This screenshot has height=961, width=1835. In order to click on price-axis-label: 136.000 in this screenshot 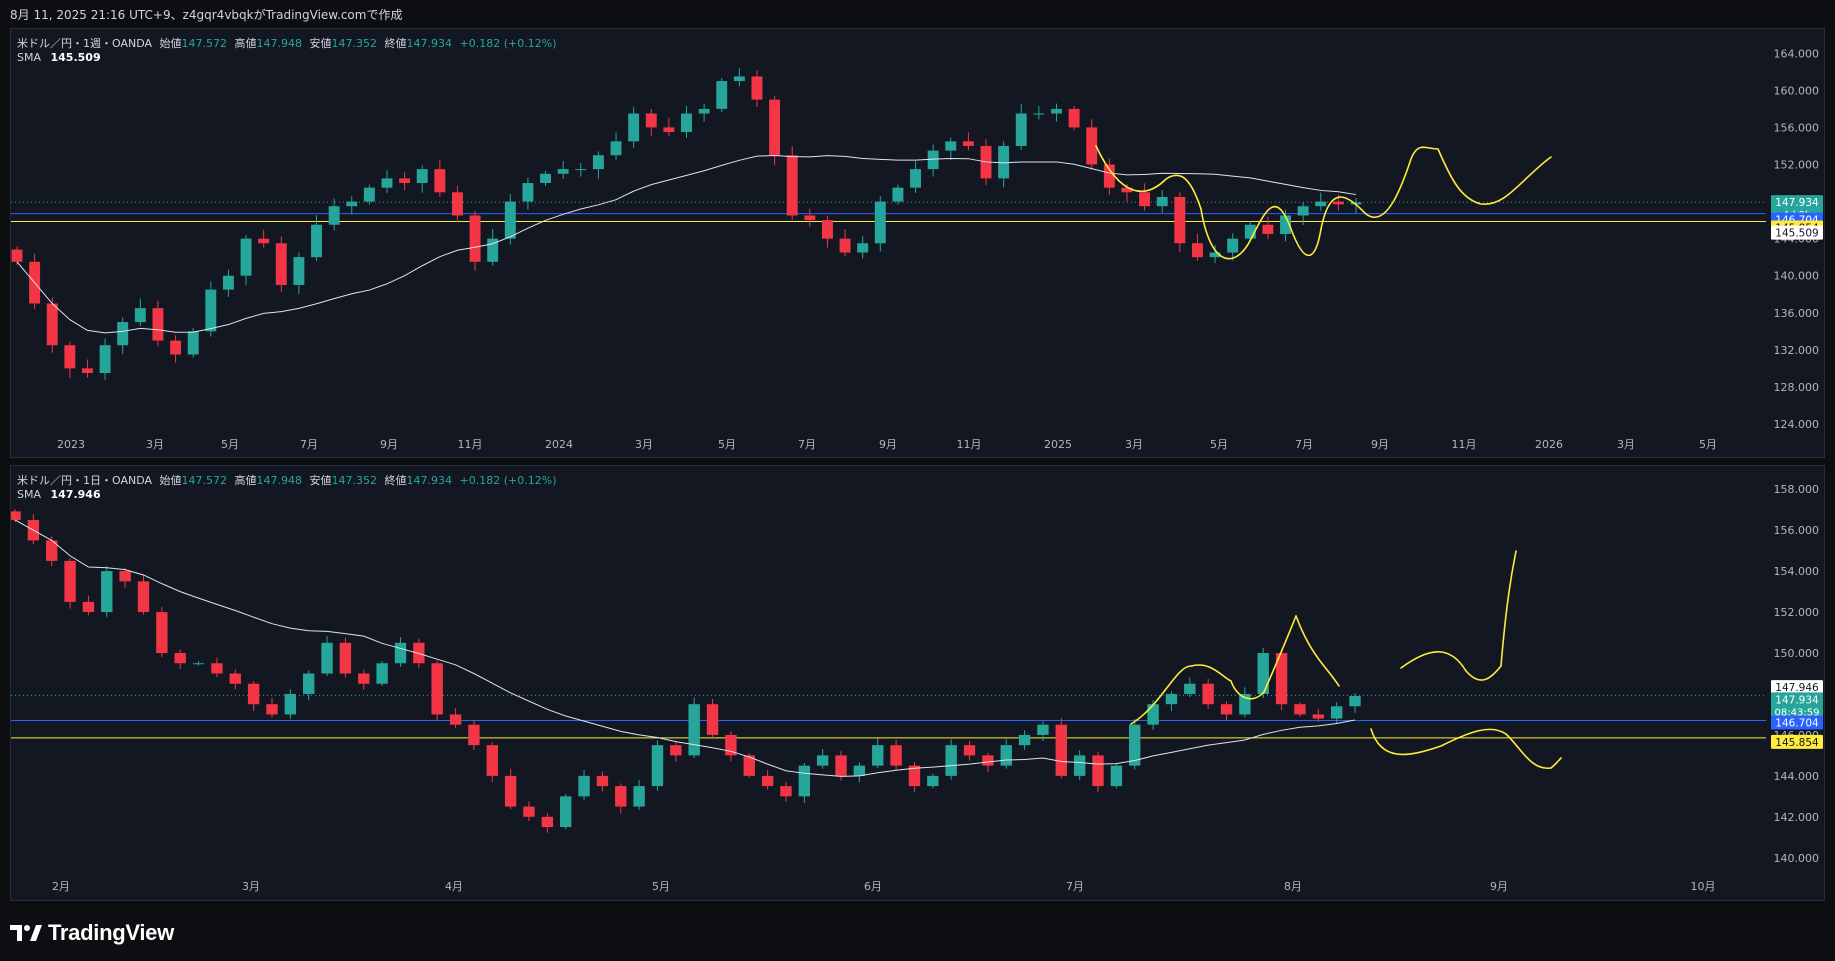, I will do `click(1797, 313)`.